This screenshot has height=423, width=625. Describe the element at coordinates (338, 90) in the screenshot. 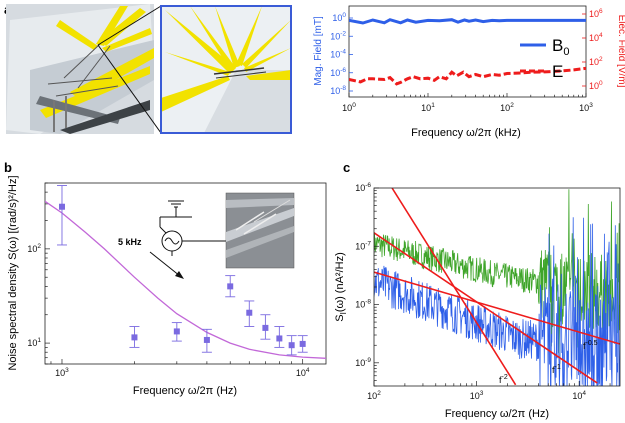

I see `chart-a-ytick: 10⁻⁸` at that location.